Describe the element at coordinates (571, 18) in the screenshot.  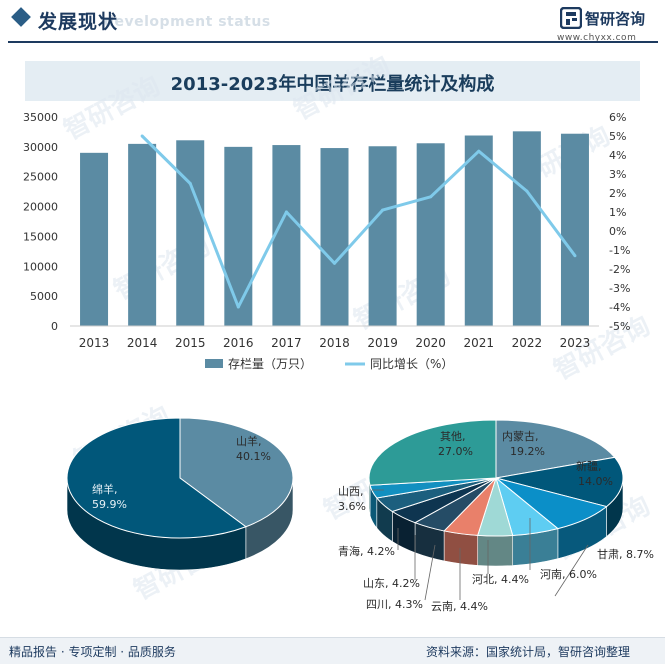
I see `brand-logo-icon` at that location.